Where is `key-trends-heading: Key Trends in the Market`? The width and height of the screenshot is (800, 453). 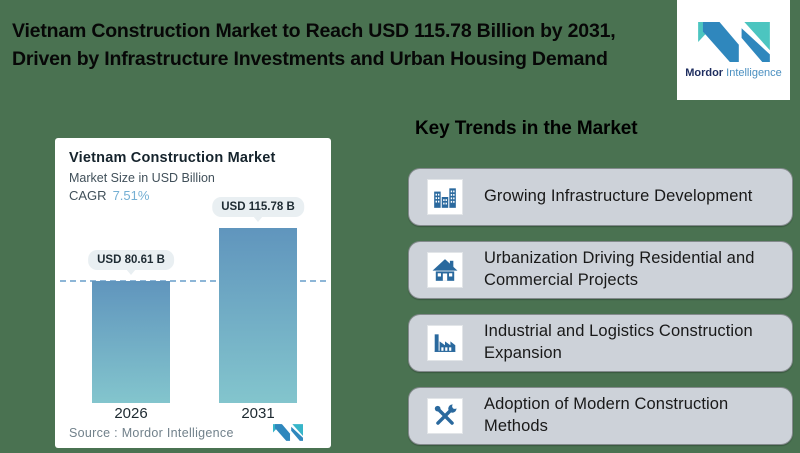 key-trends-heading: Key Trends in the Market is located at coordinates (526, 128).